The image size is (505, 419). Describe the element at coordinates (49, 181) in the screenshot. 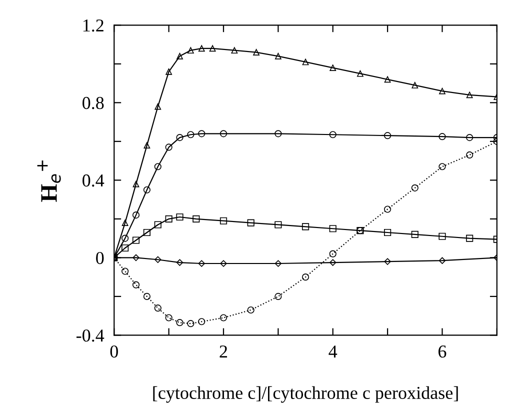

I see `y-axis-title: H$_{e}$$^{+}$` at that location.